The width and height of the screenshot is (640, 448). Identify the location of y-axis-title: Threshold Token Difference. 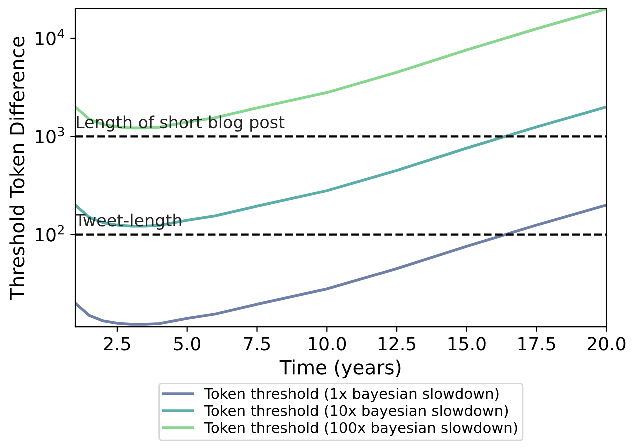
(17, 168).